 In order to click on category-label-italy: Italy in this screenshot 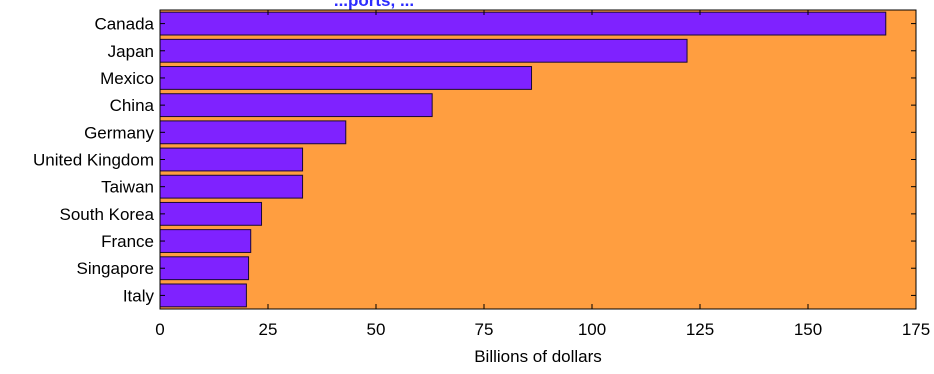, I will do `click(139, 295)`.